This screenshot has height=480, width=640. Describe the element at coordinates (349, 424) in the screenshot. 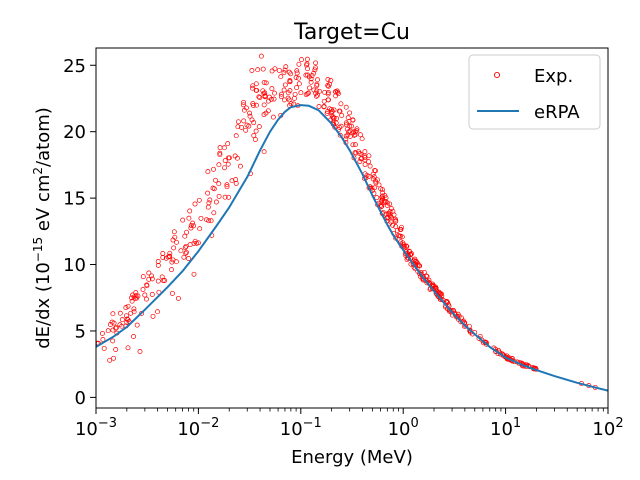

I see `x-axis: 10⁻³ 10⁻² 10⁻¹ 10⁰ 10¹ 10²` at that location.